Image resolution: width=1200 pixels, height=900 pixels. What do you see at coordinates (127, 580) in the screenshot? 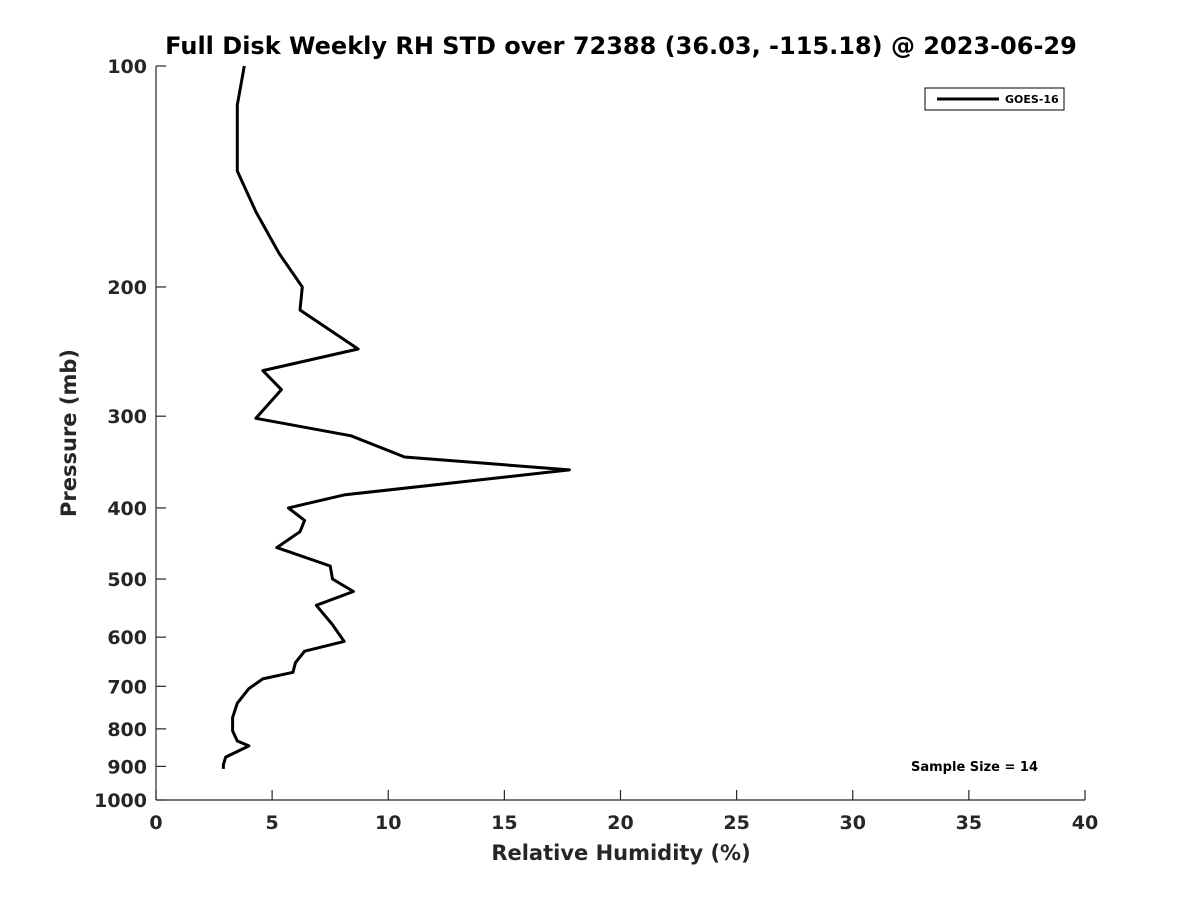
I see `y-tick-label: 500` at bounding box center [127, 580].